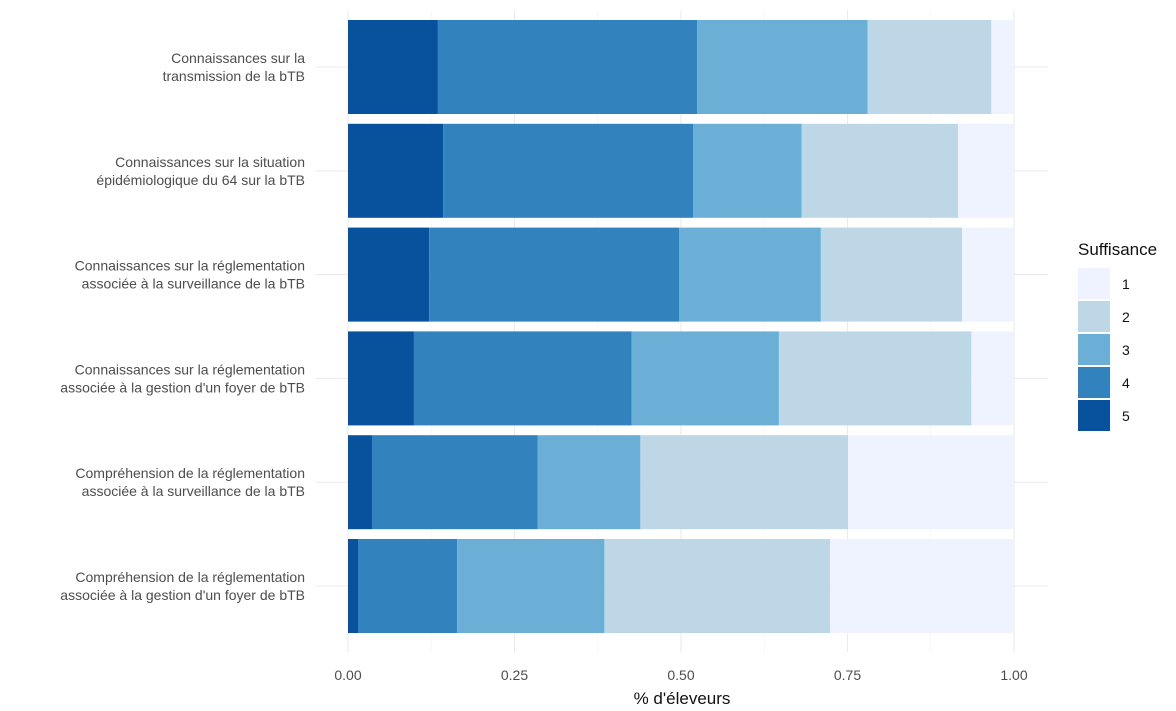 This screenshot has height=711, width=1176. Describe the element at coordinates (1126, 350) in the screenshot. I see `legend-label: 3` at that location.